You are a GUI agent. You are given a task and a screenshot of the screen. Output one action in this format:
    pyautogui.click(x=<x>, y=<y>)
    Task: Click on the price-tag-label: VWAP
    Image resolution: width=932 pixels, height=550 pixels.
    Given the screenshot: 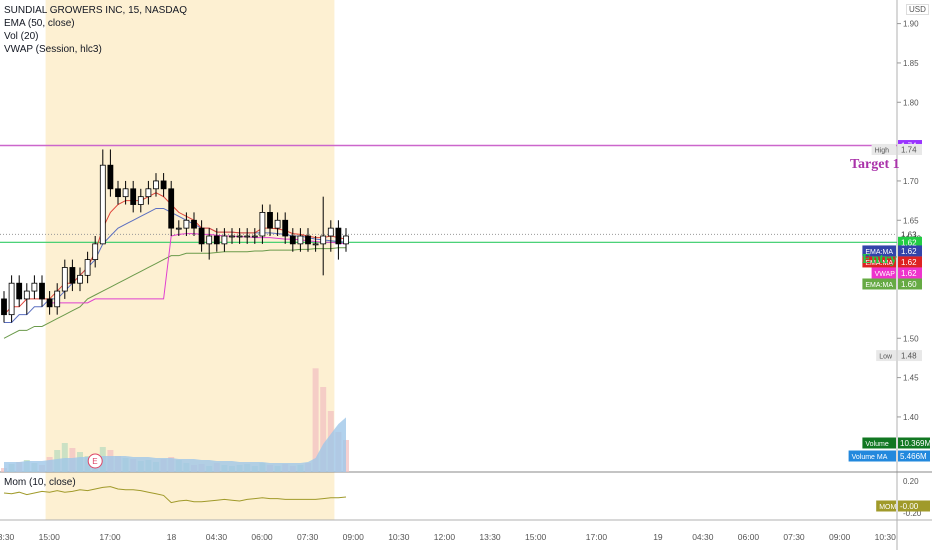 What is the action you would take?
    pyautogui.click(x=885, y=274)
    